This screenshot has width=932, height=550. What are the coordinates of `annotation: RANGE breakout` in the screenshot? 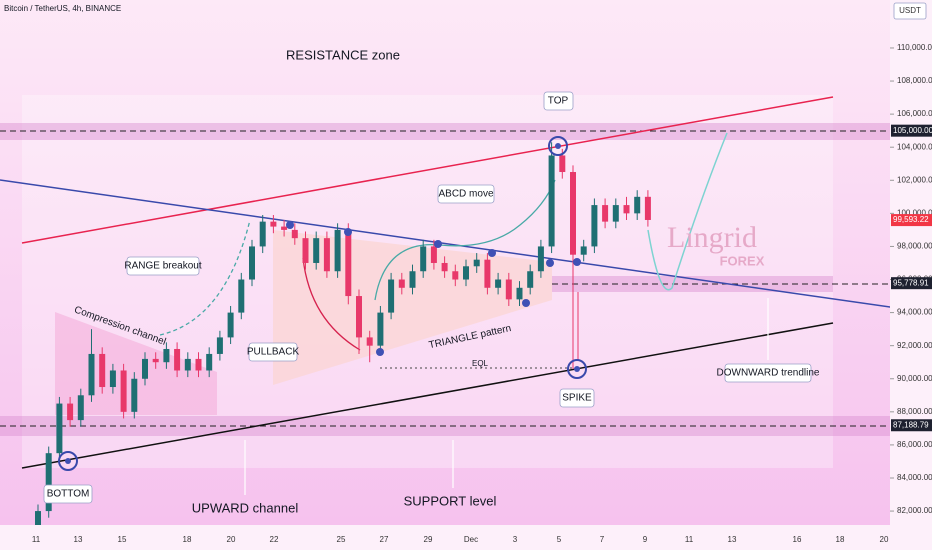 It's located at (162, 266).